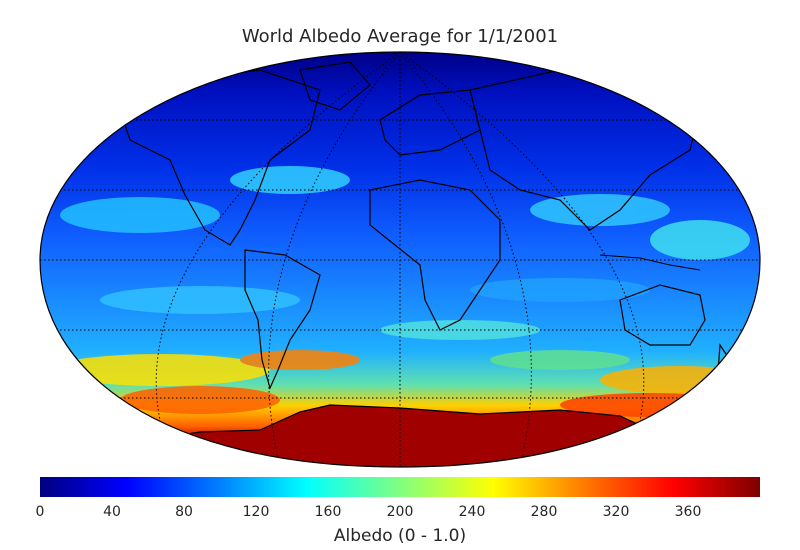  I want to click on north-america, so click(220, 157).